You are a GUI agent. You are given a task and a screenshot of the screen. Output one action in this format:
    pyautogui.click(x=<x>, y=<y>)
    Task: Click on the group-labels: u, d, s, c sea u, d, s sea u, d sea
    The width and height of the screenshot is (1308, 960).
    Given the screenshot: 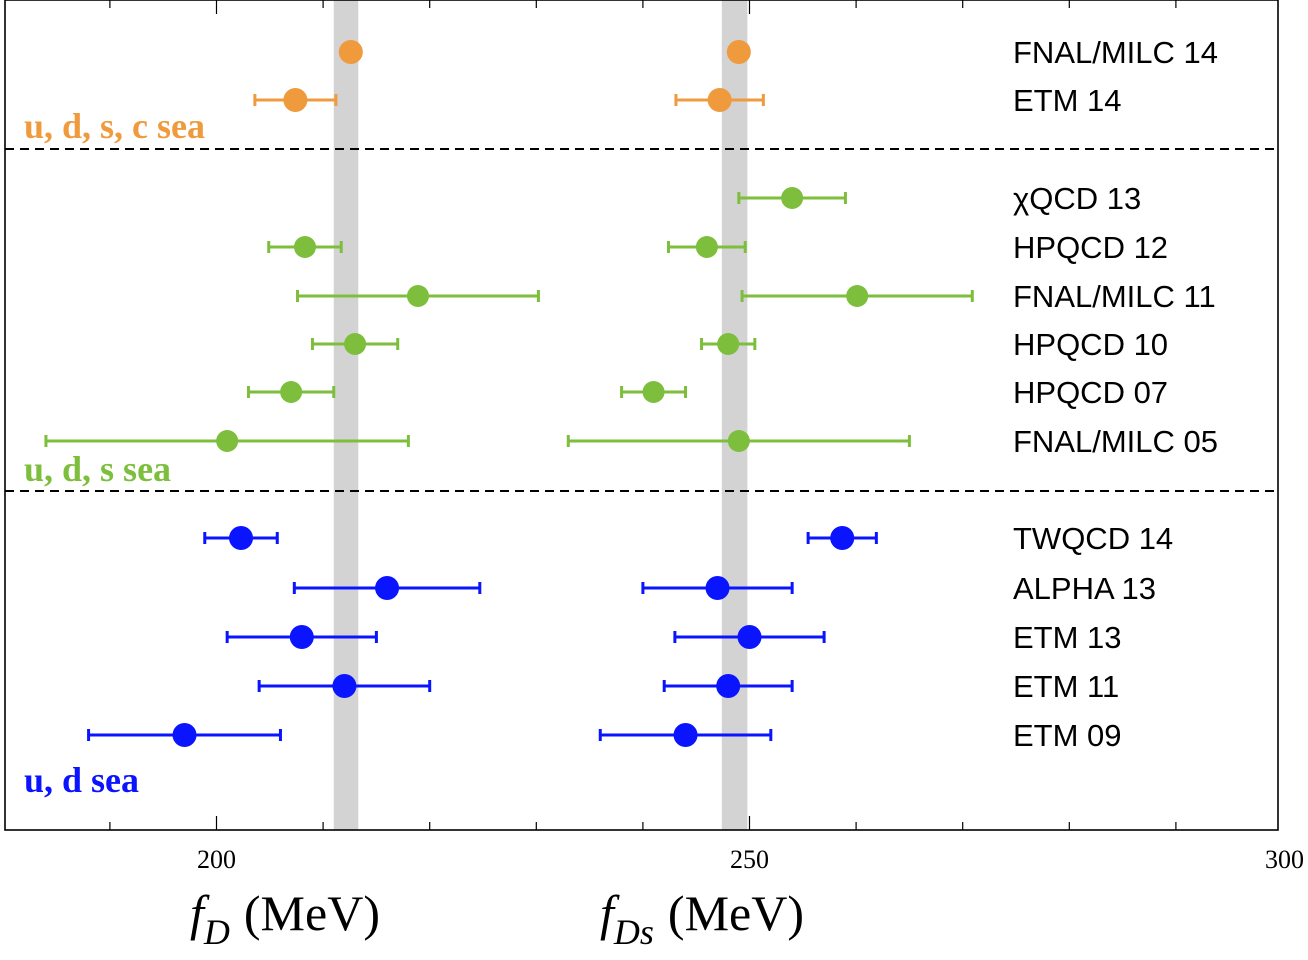 What is the action you would take?
    pyautogui.click(x=114, y=453)
    